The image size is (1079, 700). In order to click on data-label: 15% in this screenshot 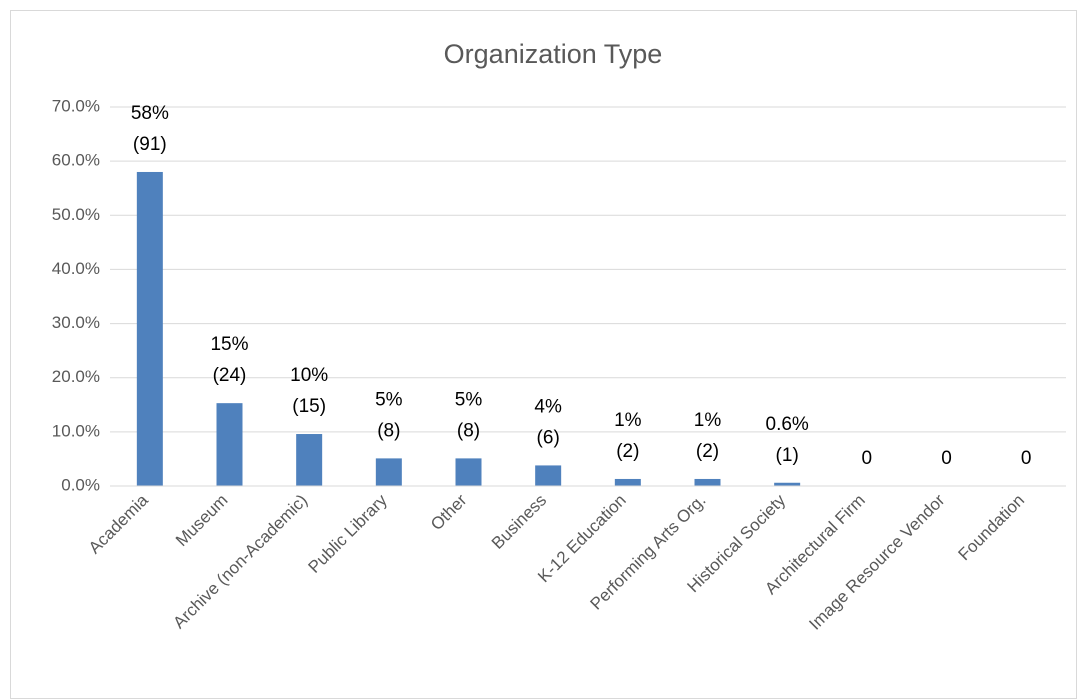, I will do `click(229, 344)`.